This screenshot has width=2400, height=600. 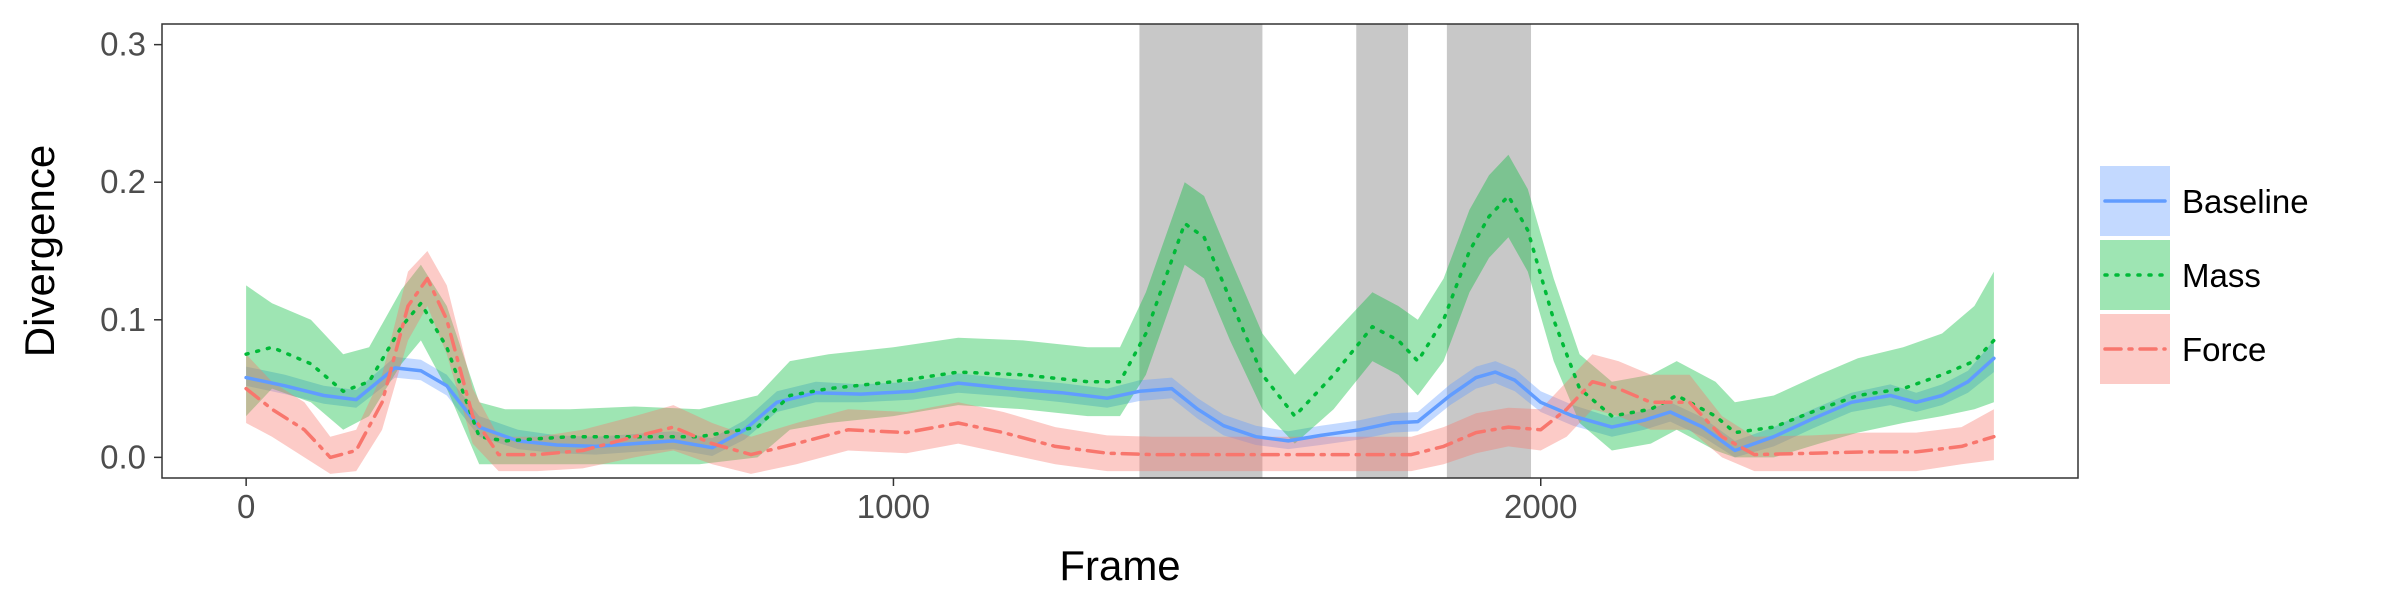 I want to click on legend: Baseline Mass Force, so click(x=2204, y=275).